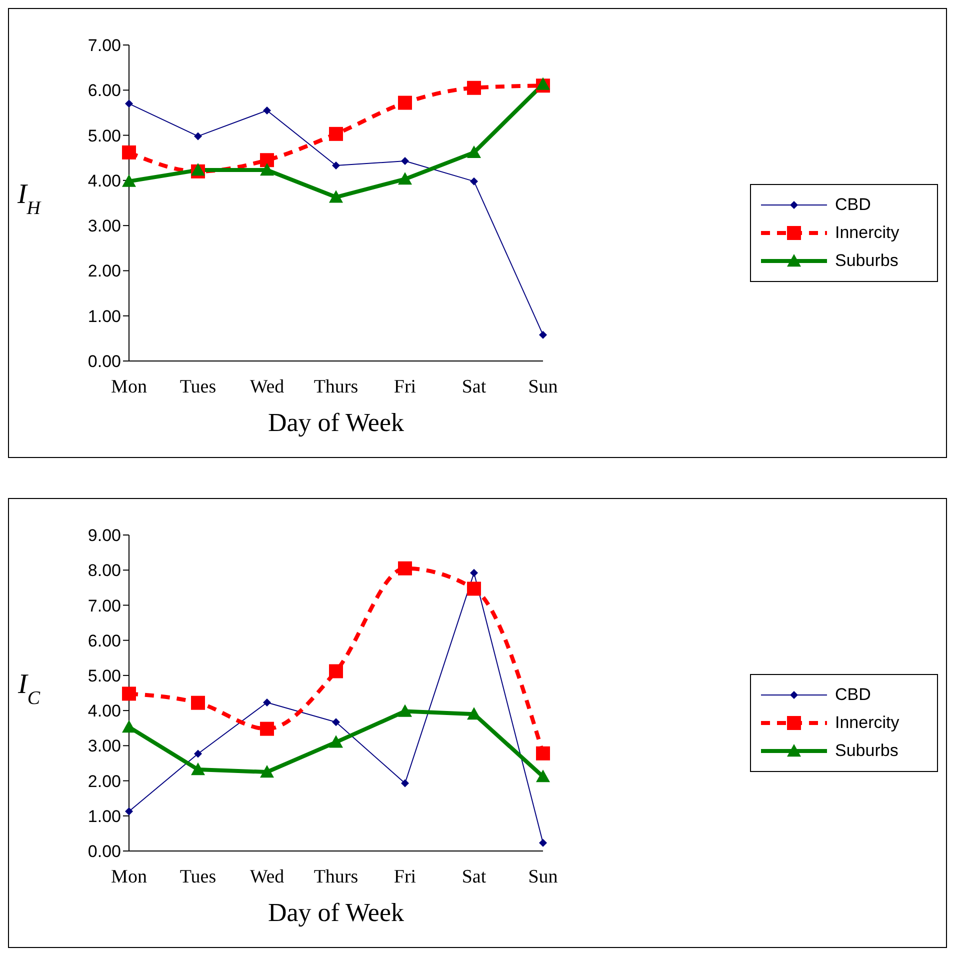 This screenshot has width=955, height=969. I want to click on y-tick-label: 9.00, so click(104, 536).